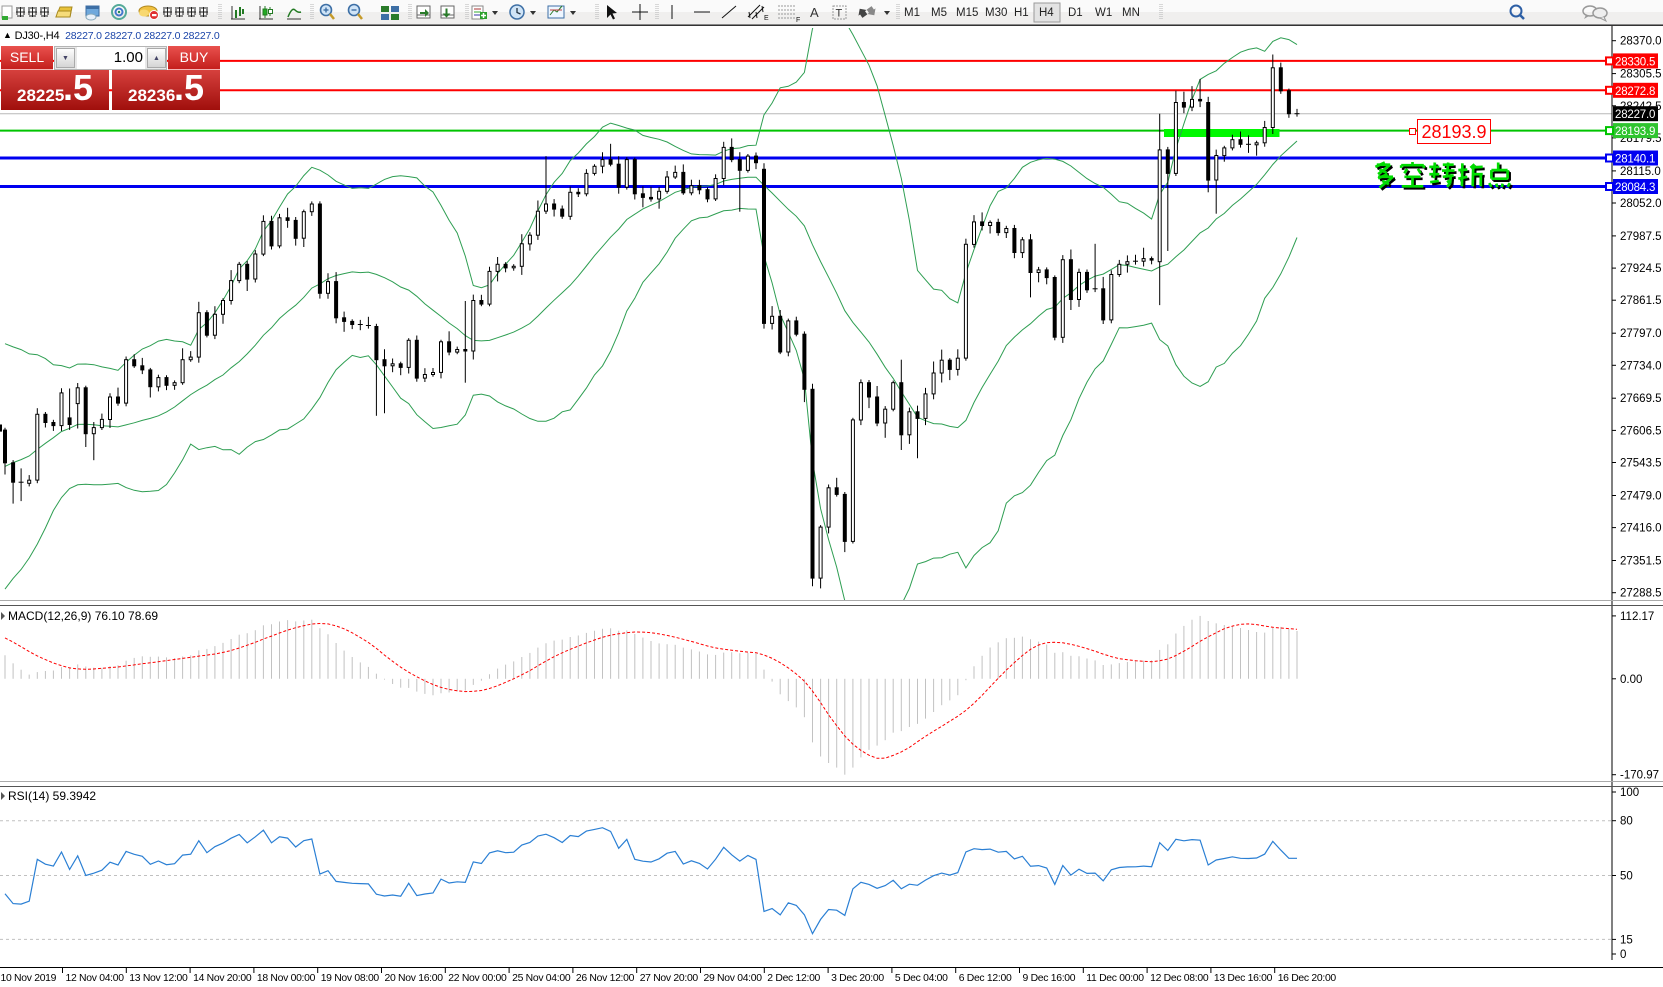 The height and width of the screenshot is (987, 1663). What do you see at coordinates (1626, 940) in the screenshot?
I see `svg-text: 15` at bounding box center [1626, 940].